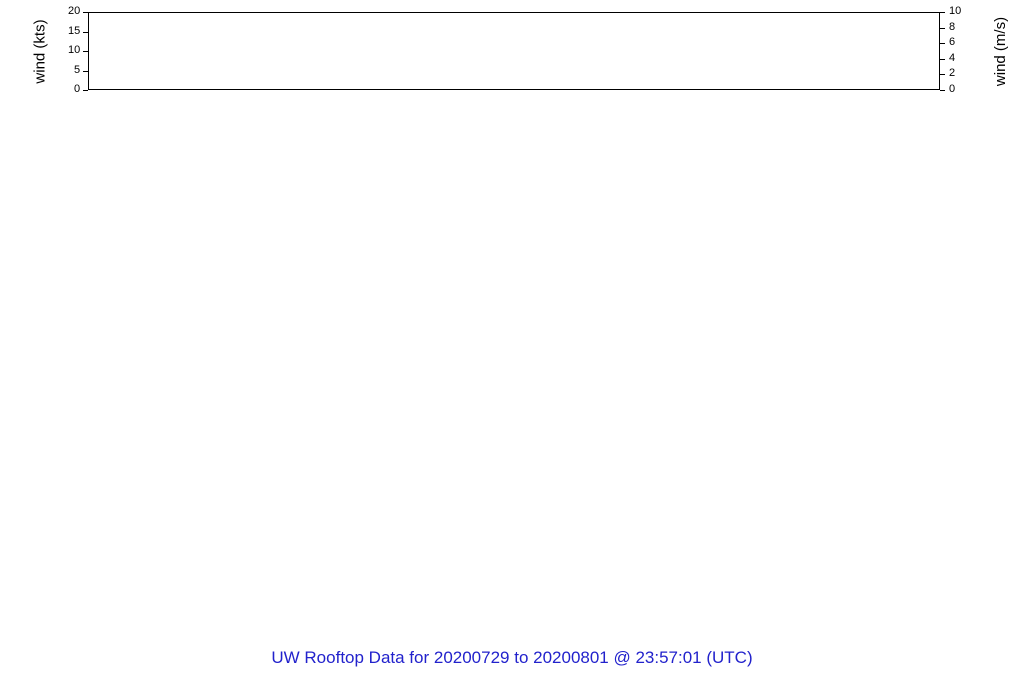 The width and height of the screenshot is (1024, 700). Describe the element at coordinates (74, 30) in the screenshot. I see `ytick-left-wind-3: 15` at that location.